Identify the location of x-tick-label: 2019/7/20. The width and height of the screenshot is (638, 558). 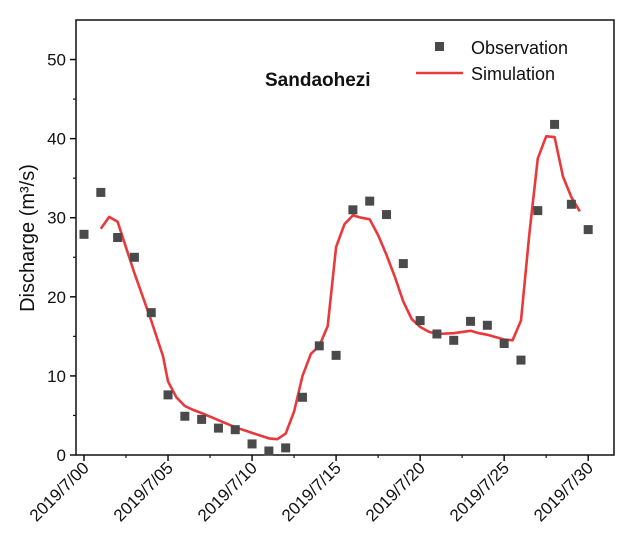
(395, 491).